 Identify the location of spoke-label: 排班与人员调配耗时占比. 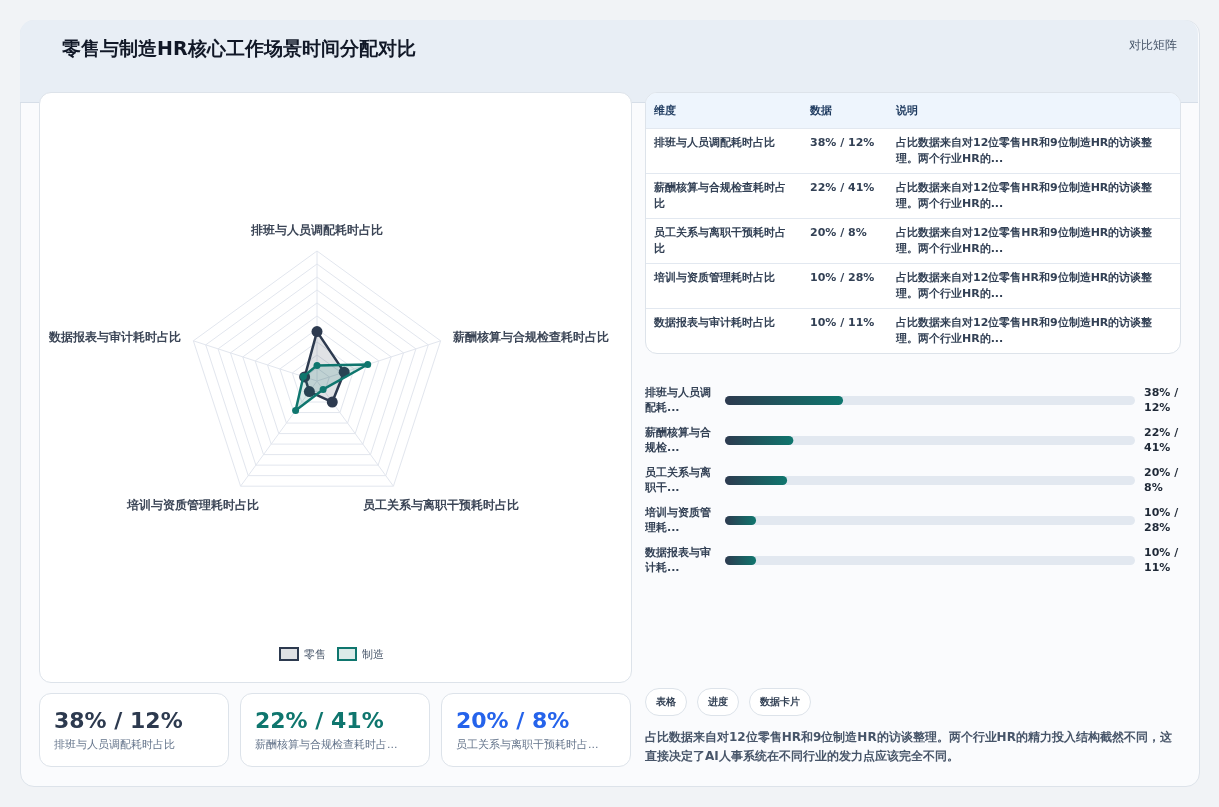
(316, 230).